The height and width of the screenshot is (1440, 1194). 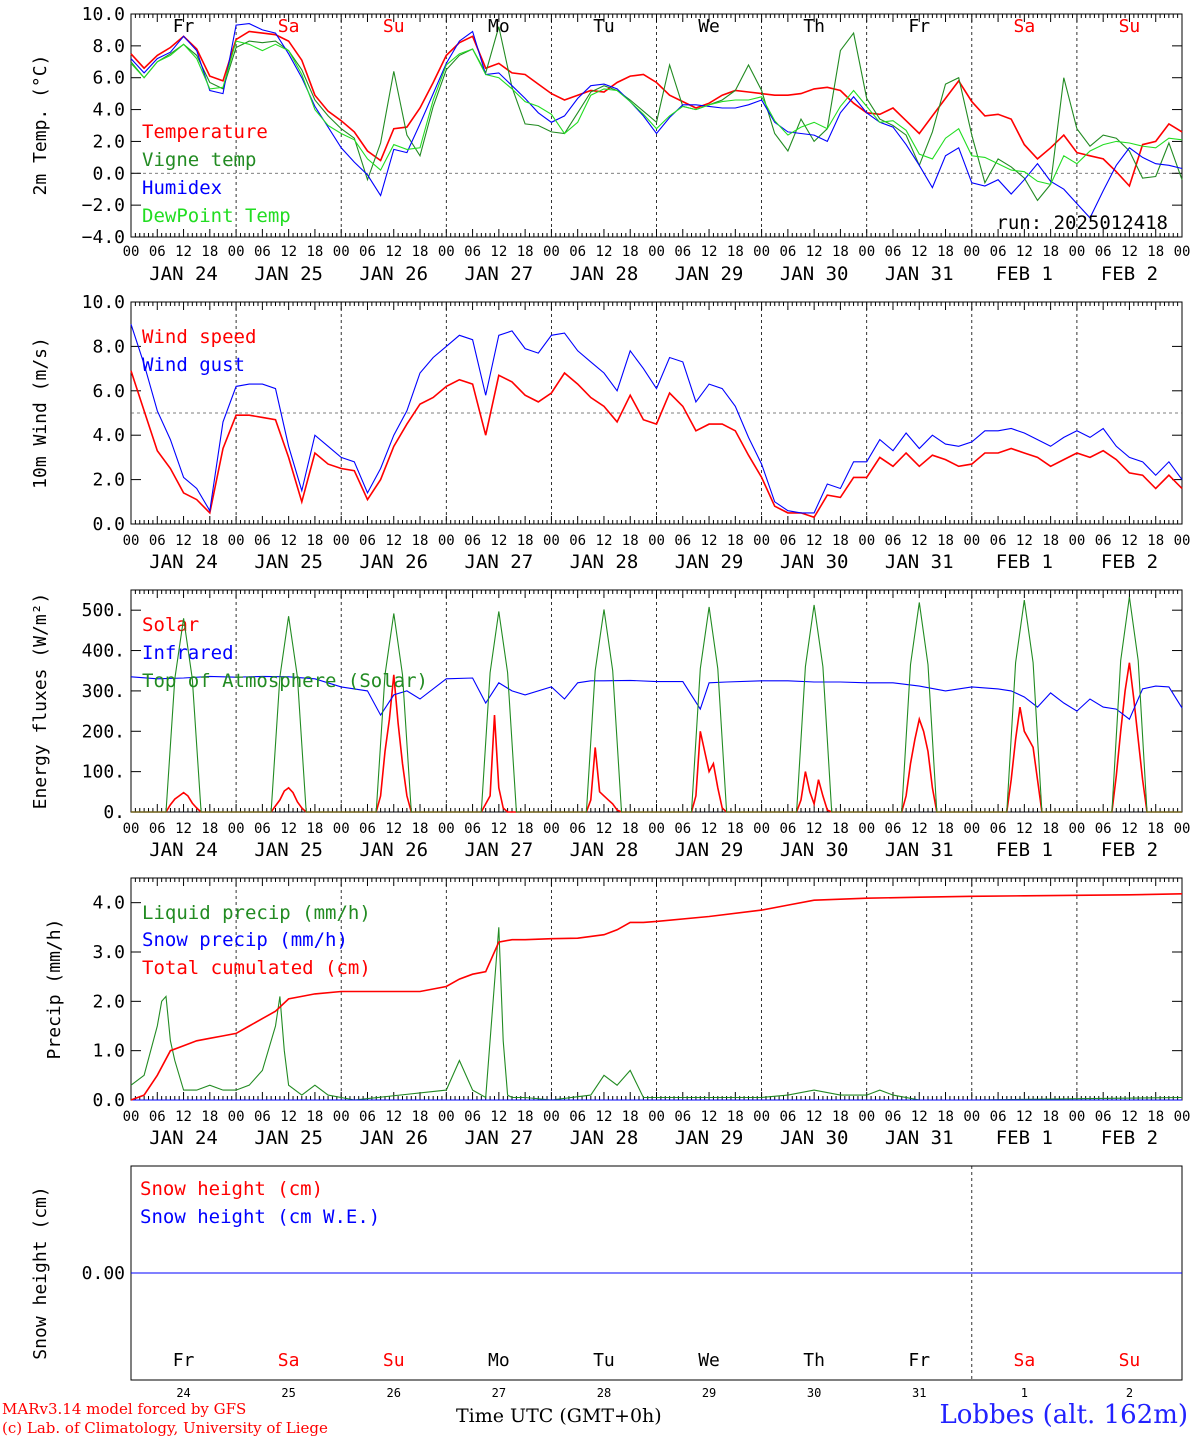 What do you see at coordinates (1082, 223) in the screenshot?
I see `run-label: run: 2025012418` at bounding box center [1082, 223].